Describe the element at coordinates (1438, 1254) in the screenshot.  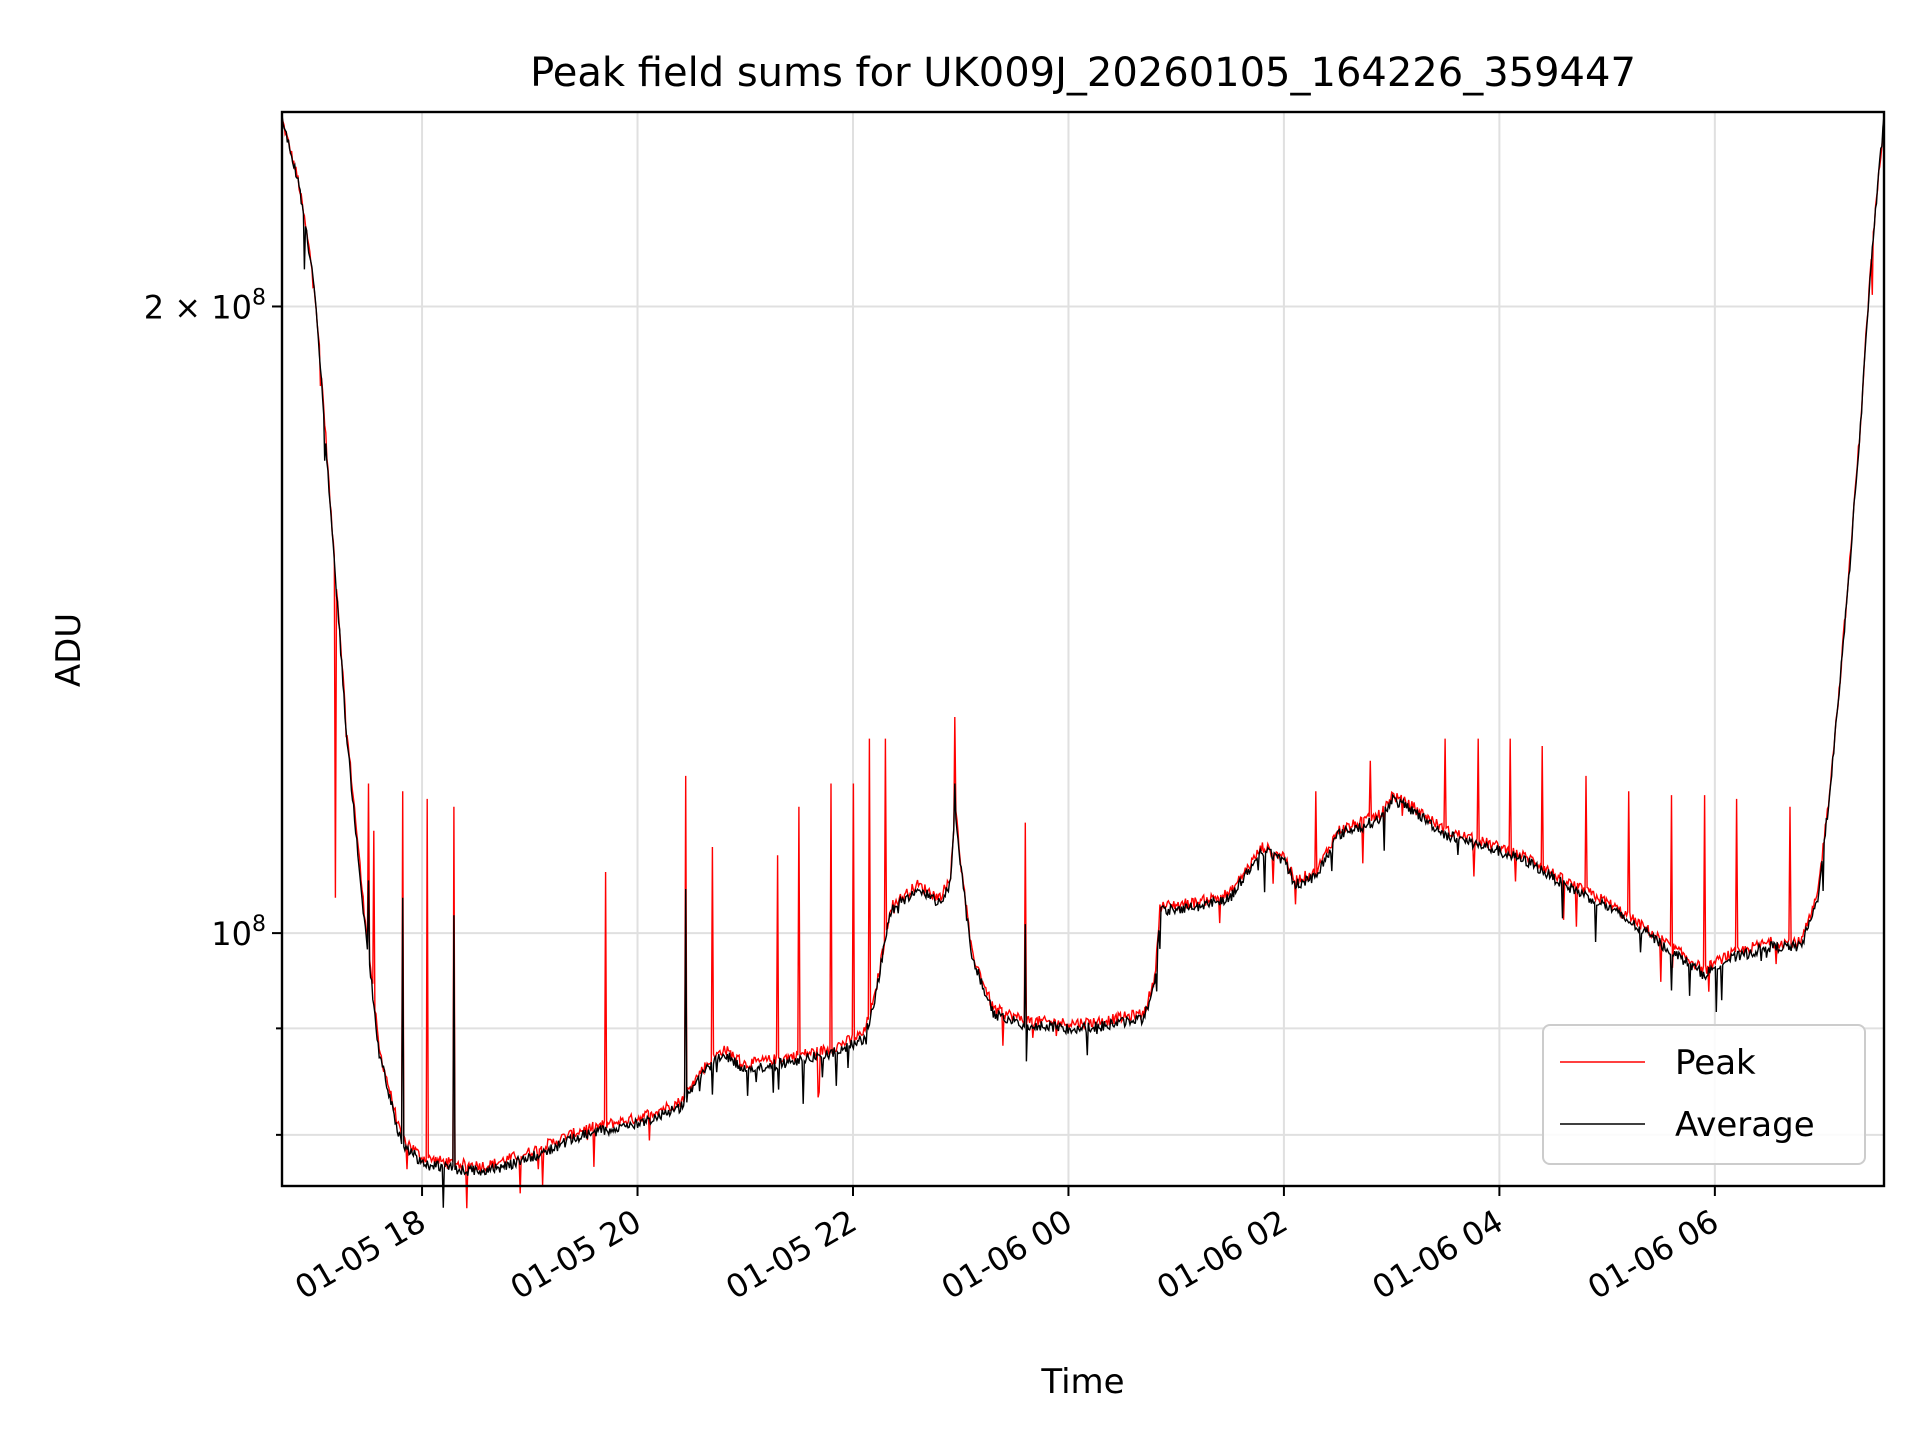
I see `x-tick-label: 01-06 04` at that location.